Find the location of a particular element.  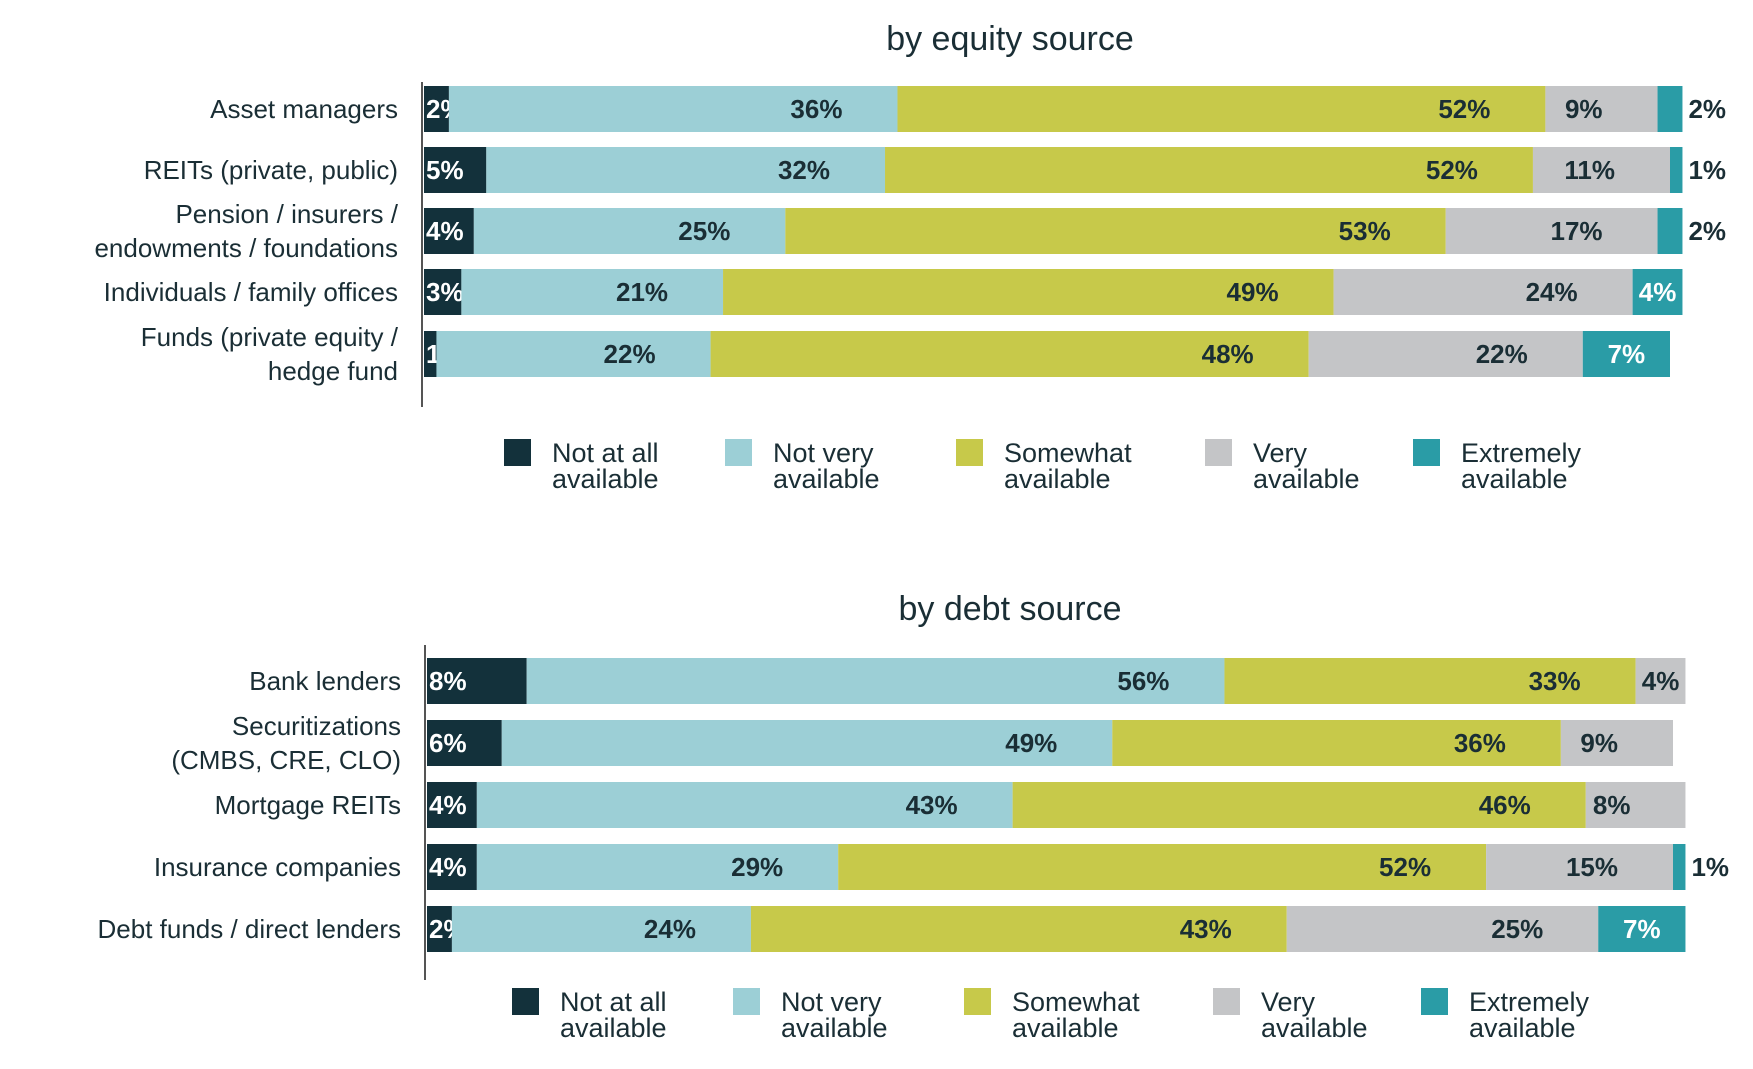

debt-legend-label: Extremely is located at coordinates (1529, 1002).